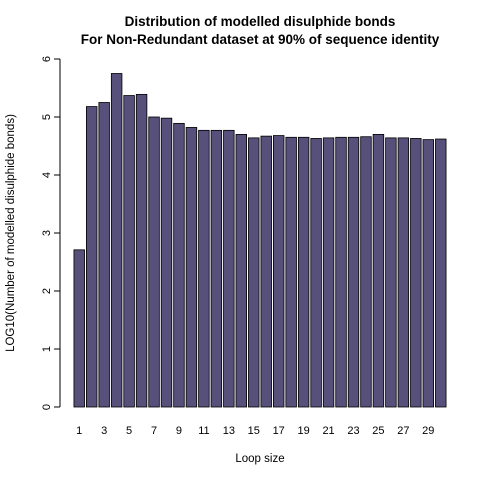 The image size is (480, 480). Describe the element at coordinates (47, 349) in the screenshot. I see `y-tick-label: 1` at that location.